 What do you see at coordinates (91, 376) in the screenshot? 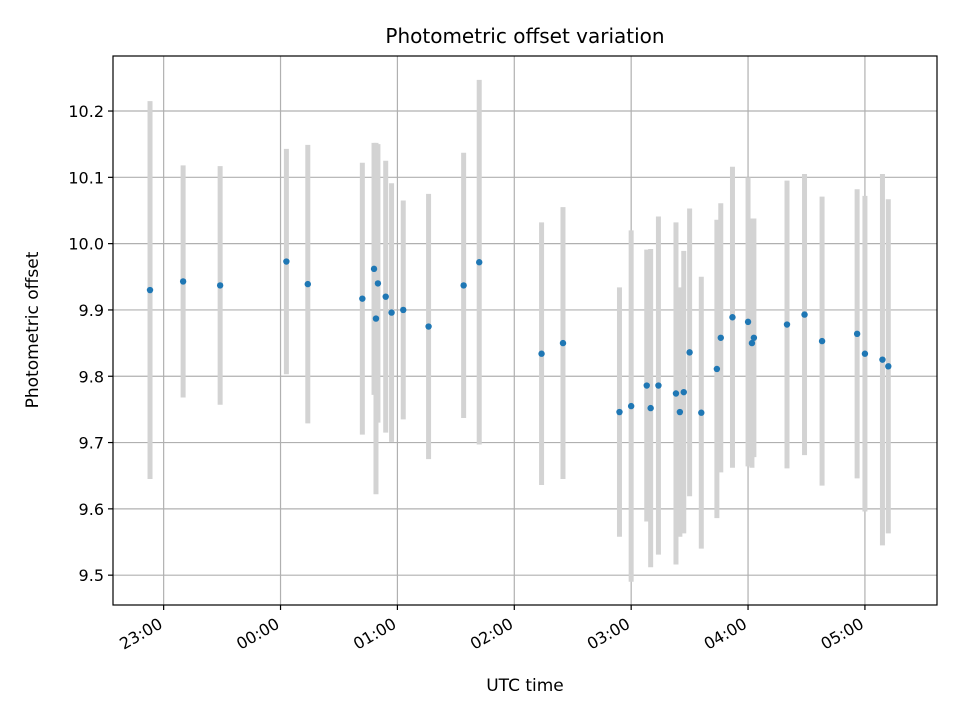
I see `y-tick-label: 9.8` at bounding box center [91, 376].